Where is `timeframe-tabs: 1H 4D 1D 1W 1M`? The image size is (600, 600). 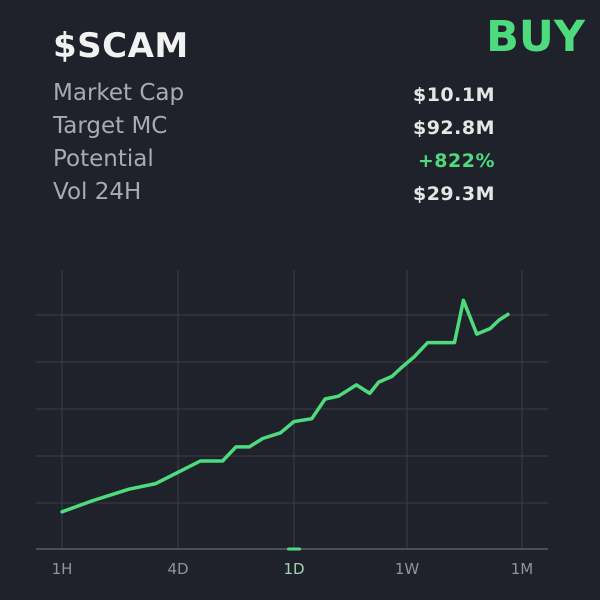 timeframe-tabs: 1H 4D 1D 1W 1M is located at coordinates (293, 569).